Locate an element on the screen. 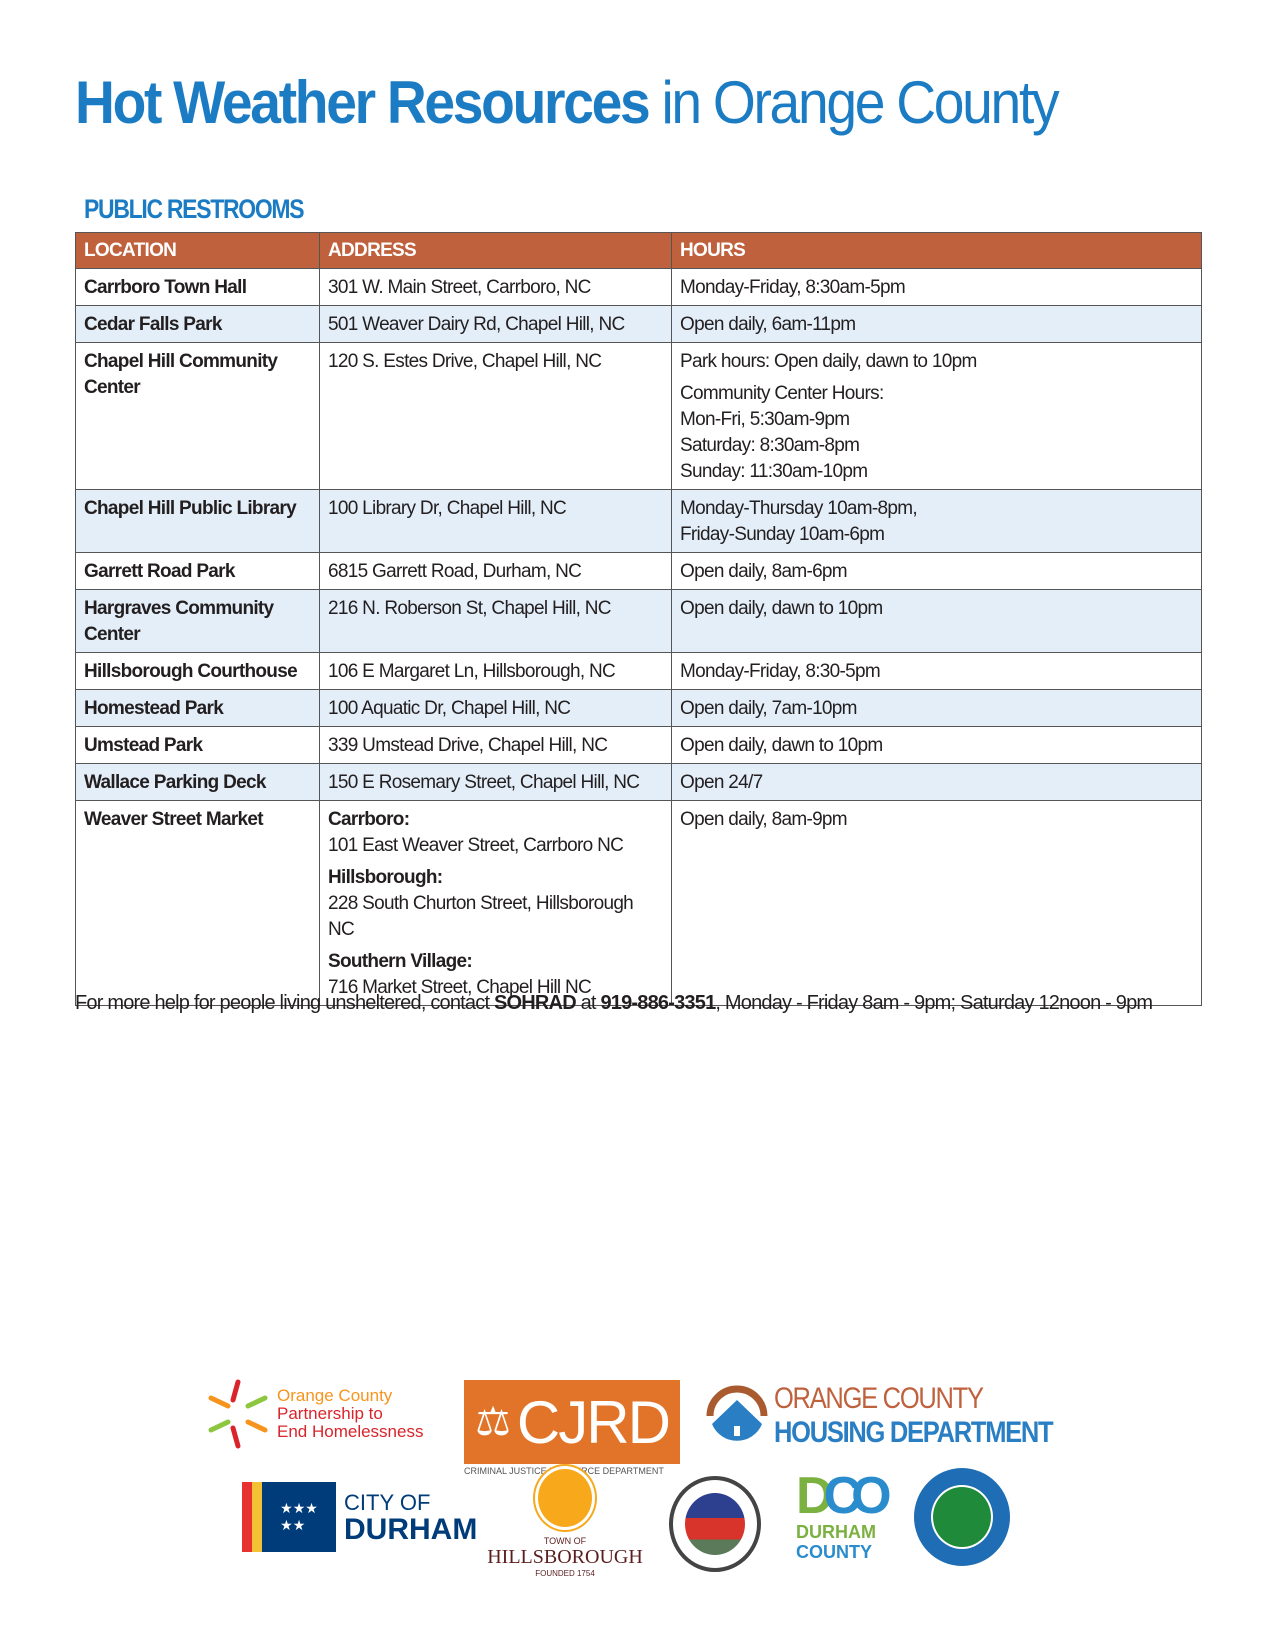 Image resolution: width=1275 pixels, height=1650 pixels. column-header: ADDRESS is located at coordinates (495, 250).